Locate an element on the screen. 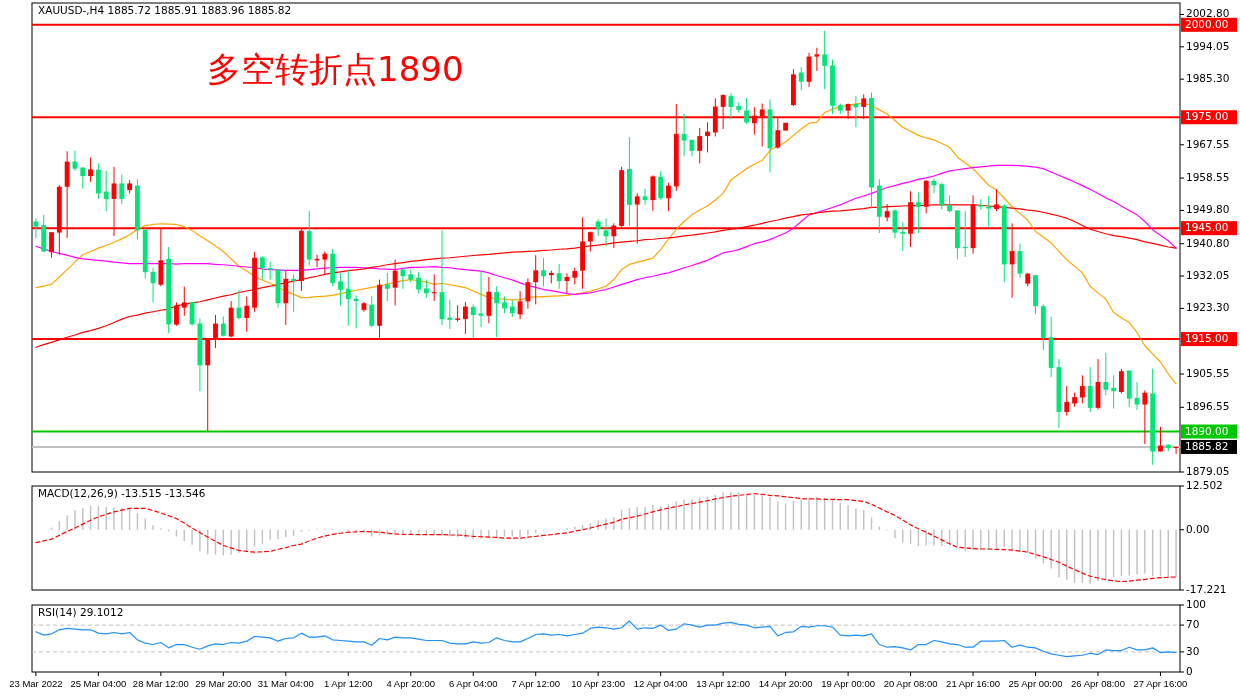 This screenshot has width=1240, height=699. chart-title: RSI(14) 29.1012 is located at coordinates (81, 612).